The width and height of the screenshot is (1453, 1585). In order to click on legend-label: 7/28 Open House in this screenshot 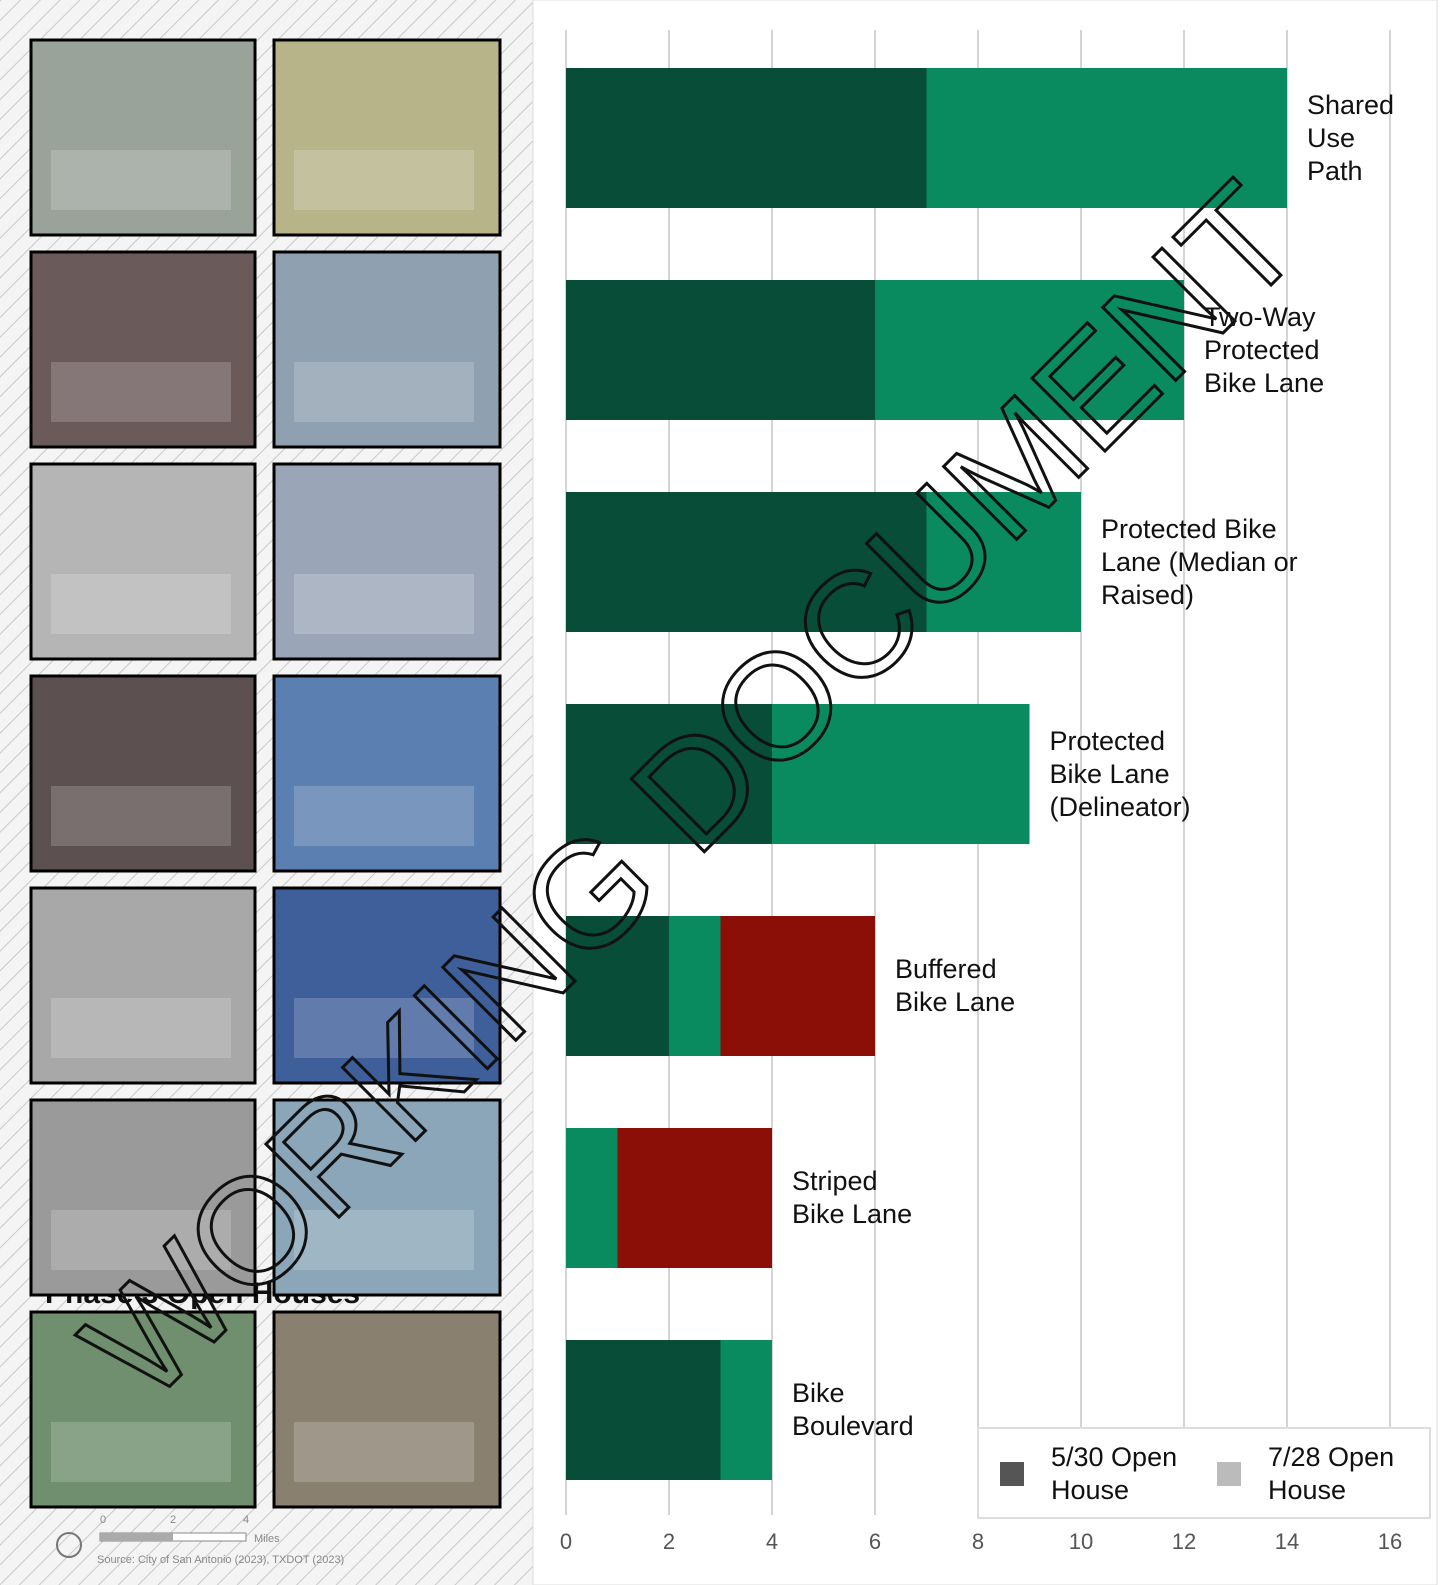, I will do `click(1331, 1473)`.